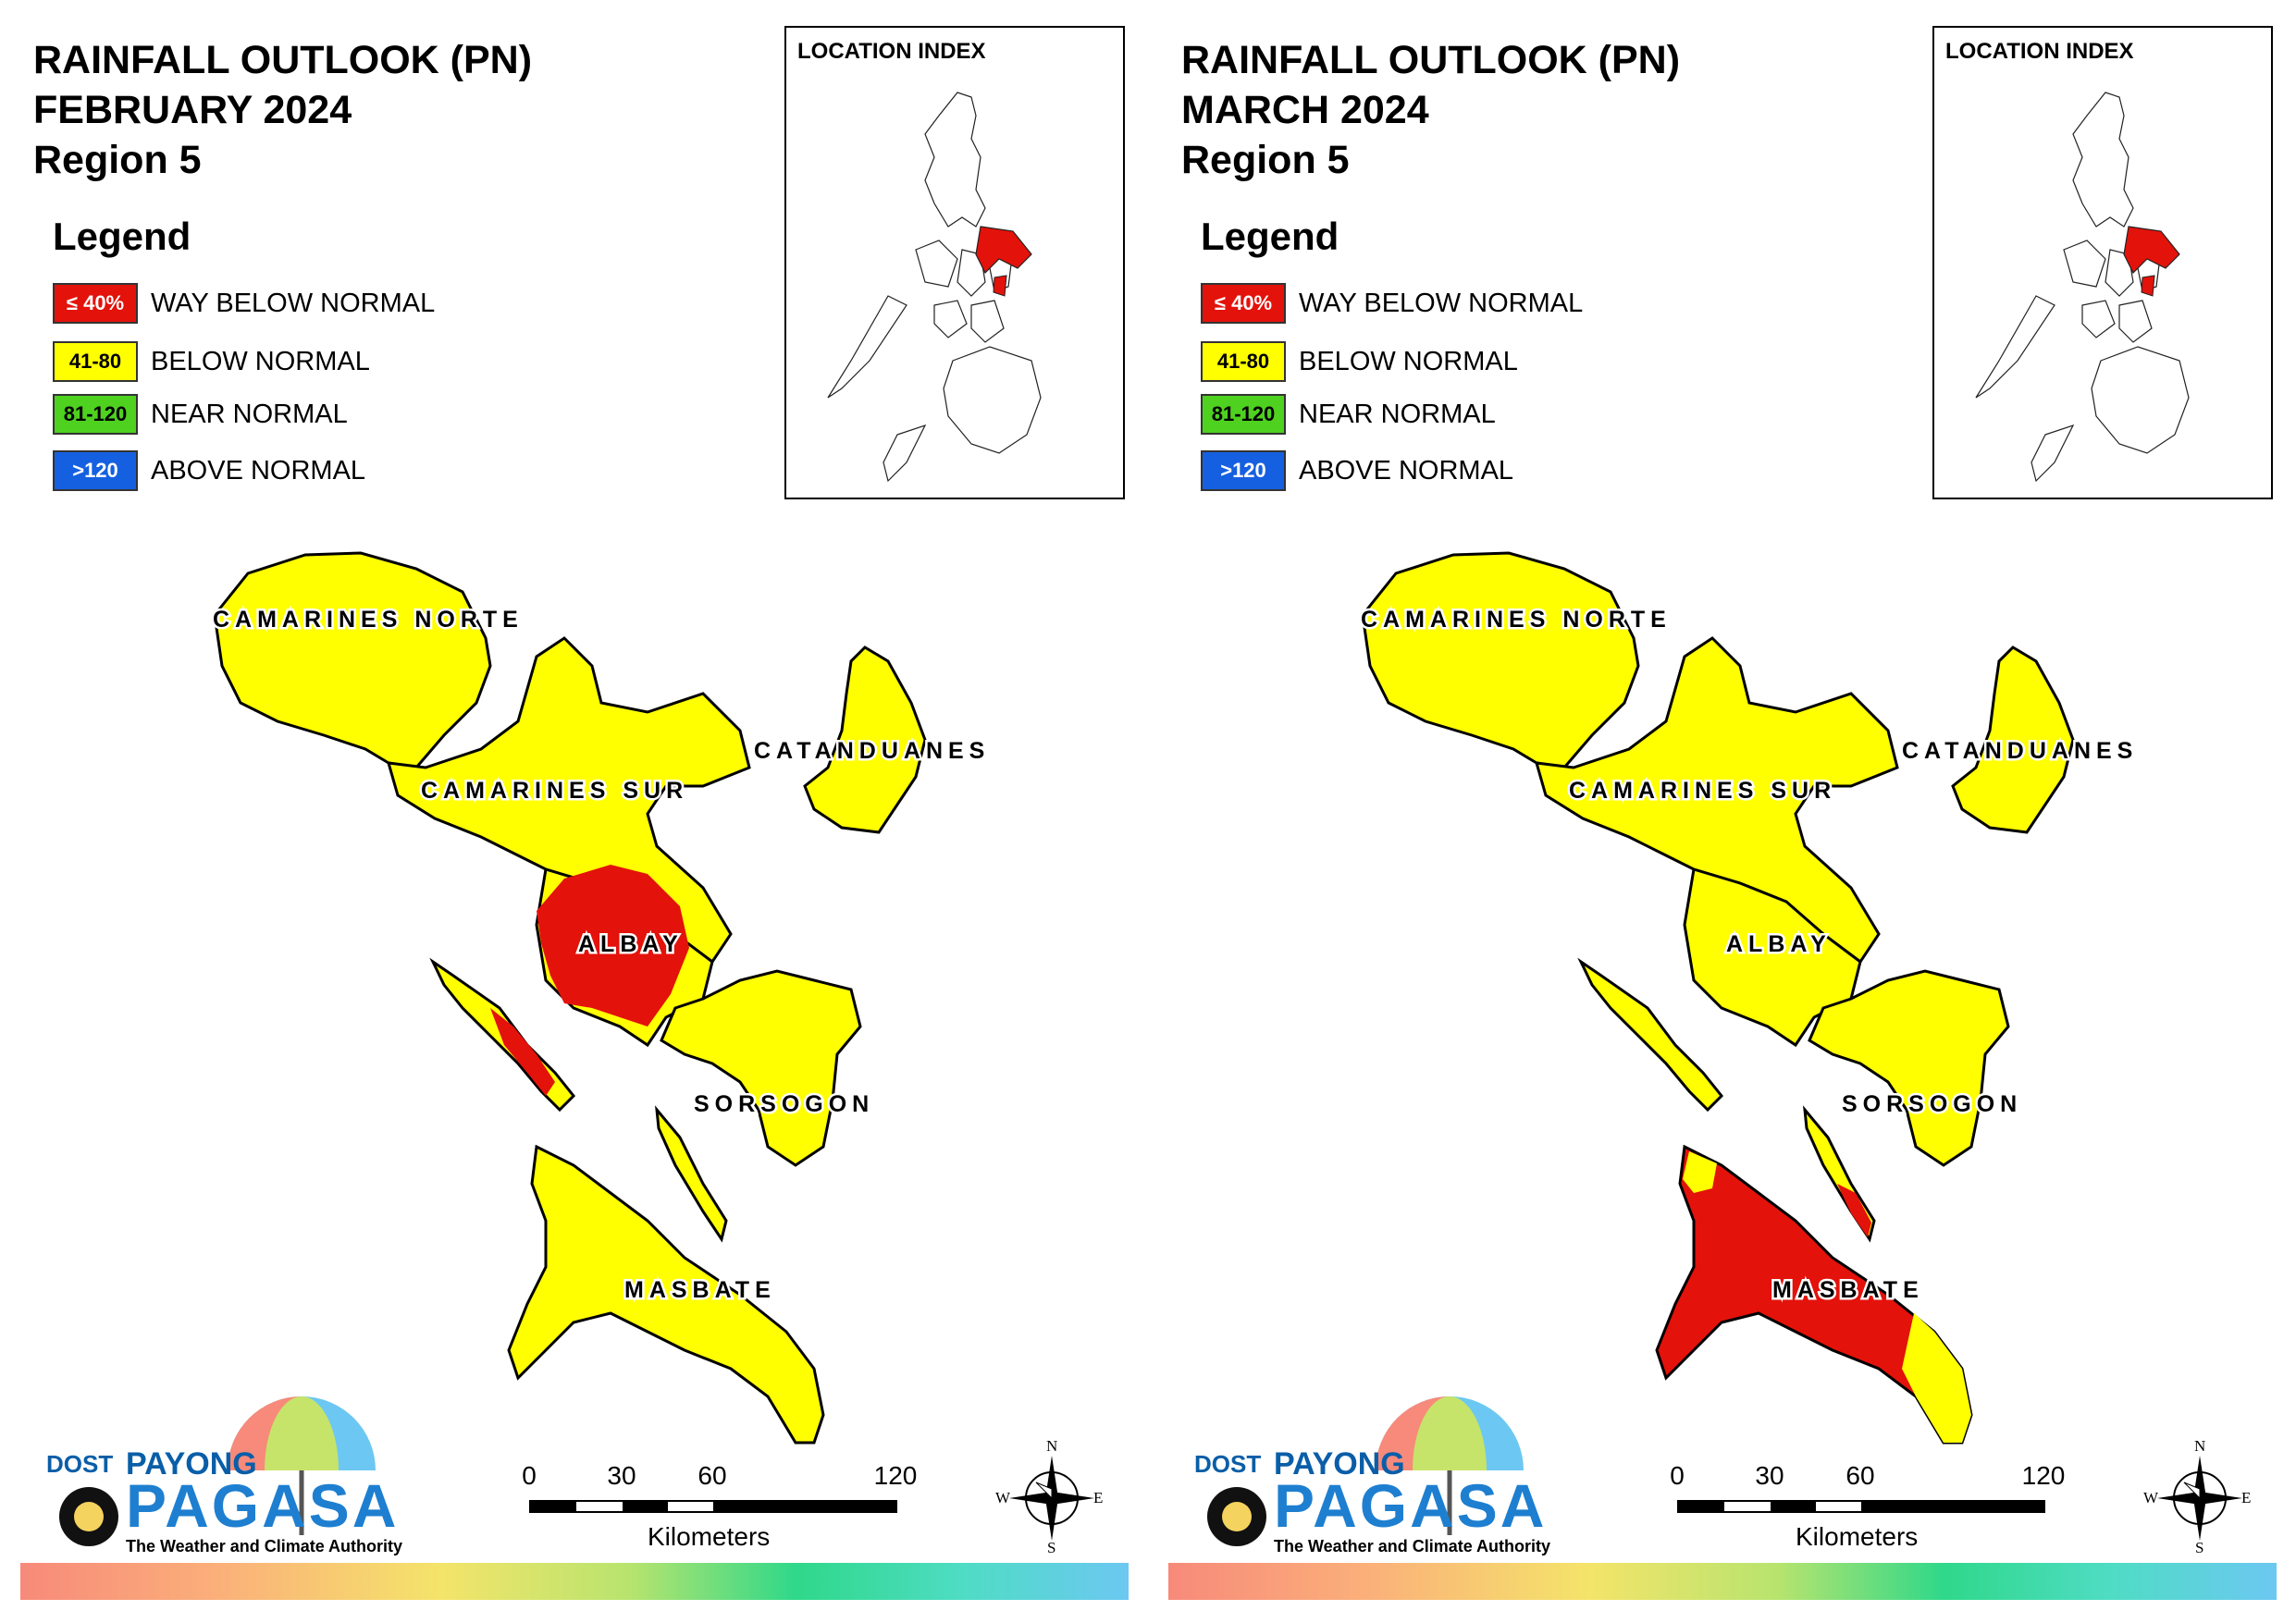  I want to click on scale-tick: 60, so click(1860, 1475).